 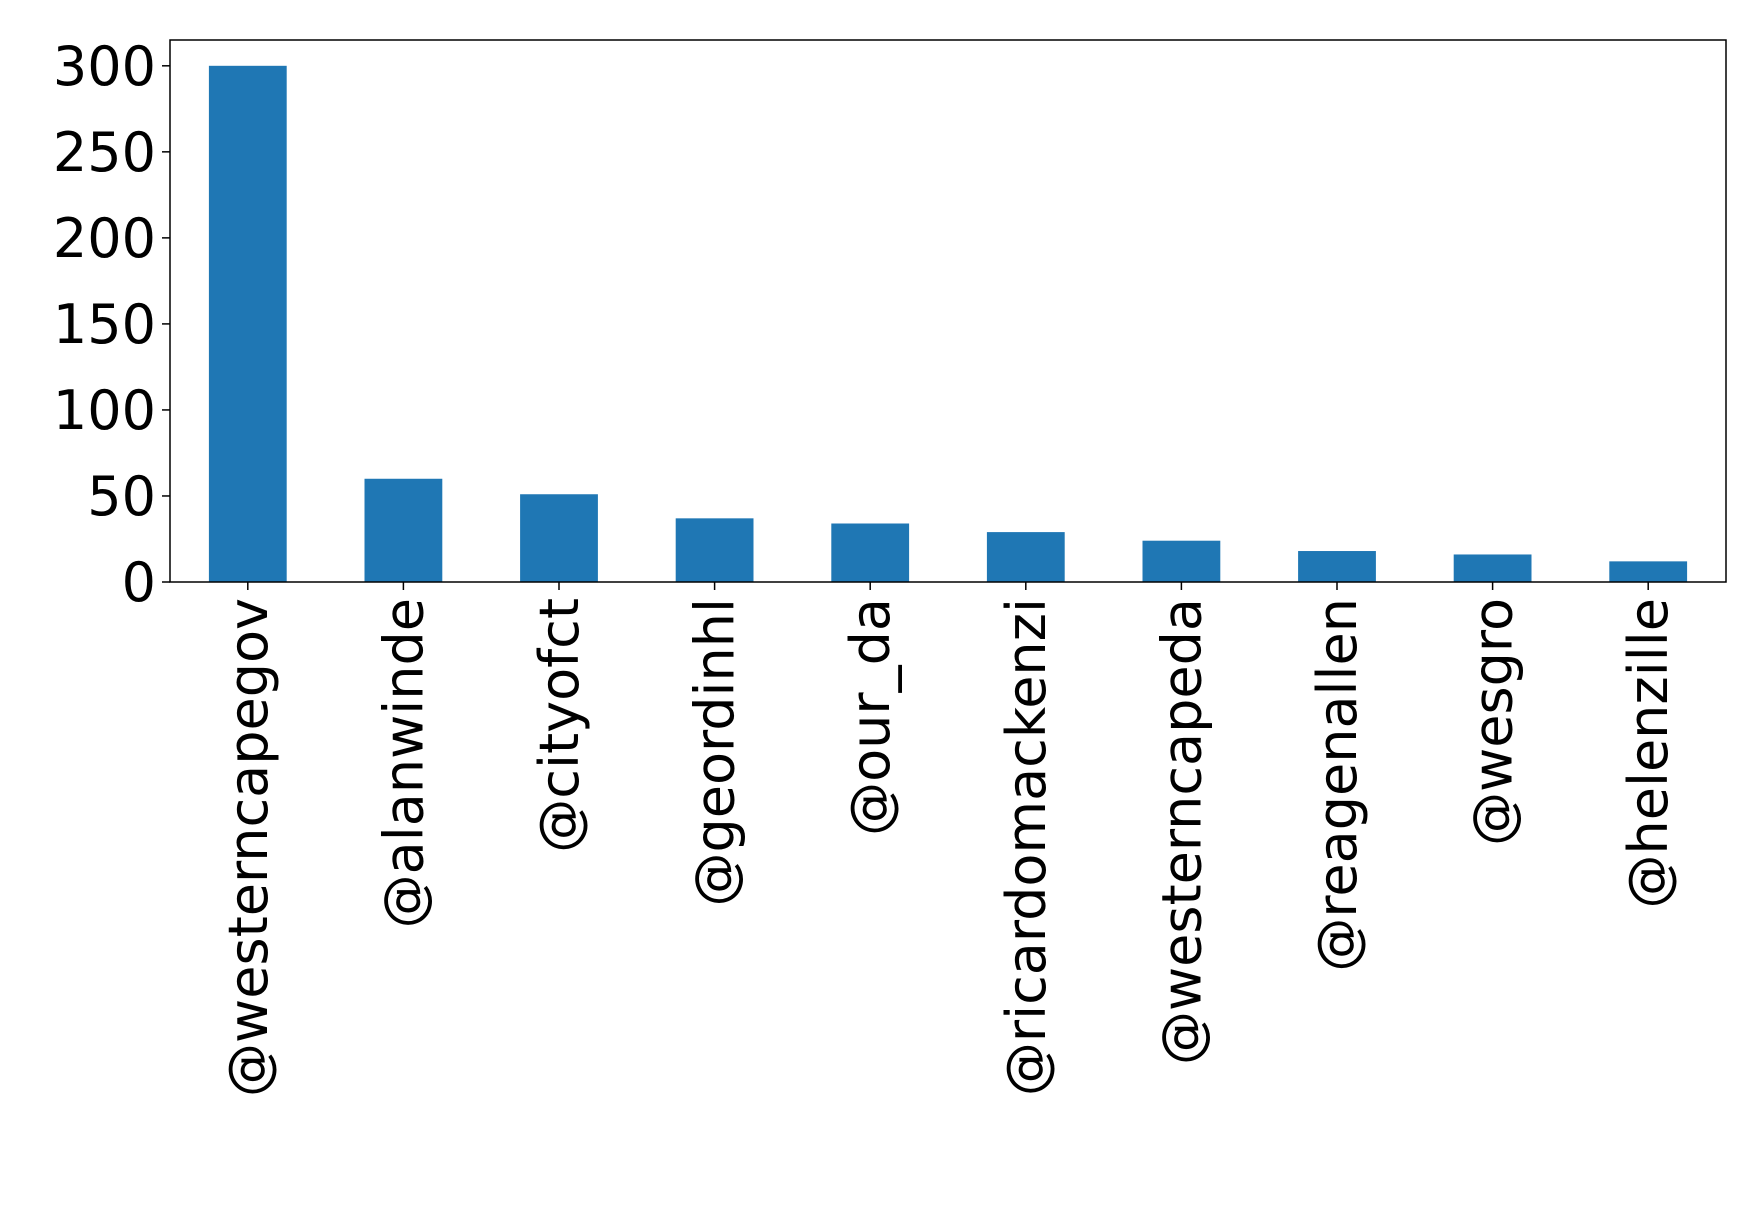 What do you see at coordinates (1337, 566) in the screenshot?
I see `bar-reagenallen` at bounding box center [1337, 566].